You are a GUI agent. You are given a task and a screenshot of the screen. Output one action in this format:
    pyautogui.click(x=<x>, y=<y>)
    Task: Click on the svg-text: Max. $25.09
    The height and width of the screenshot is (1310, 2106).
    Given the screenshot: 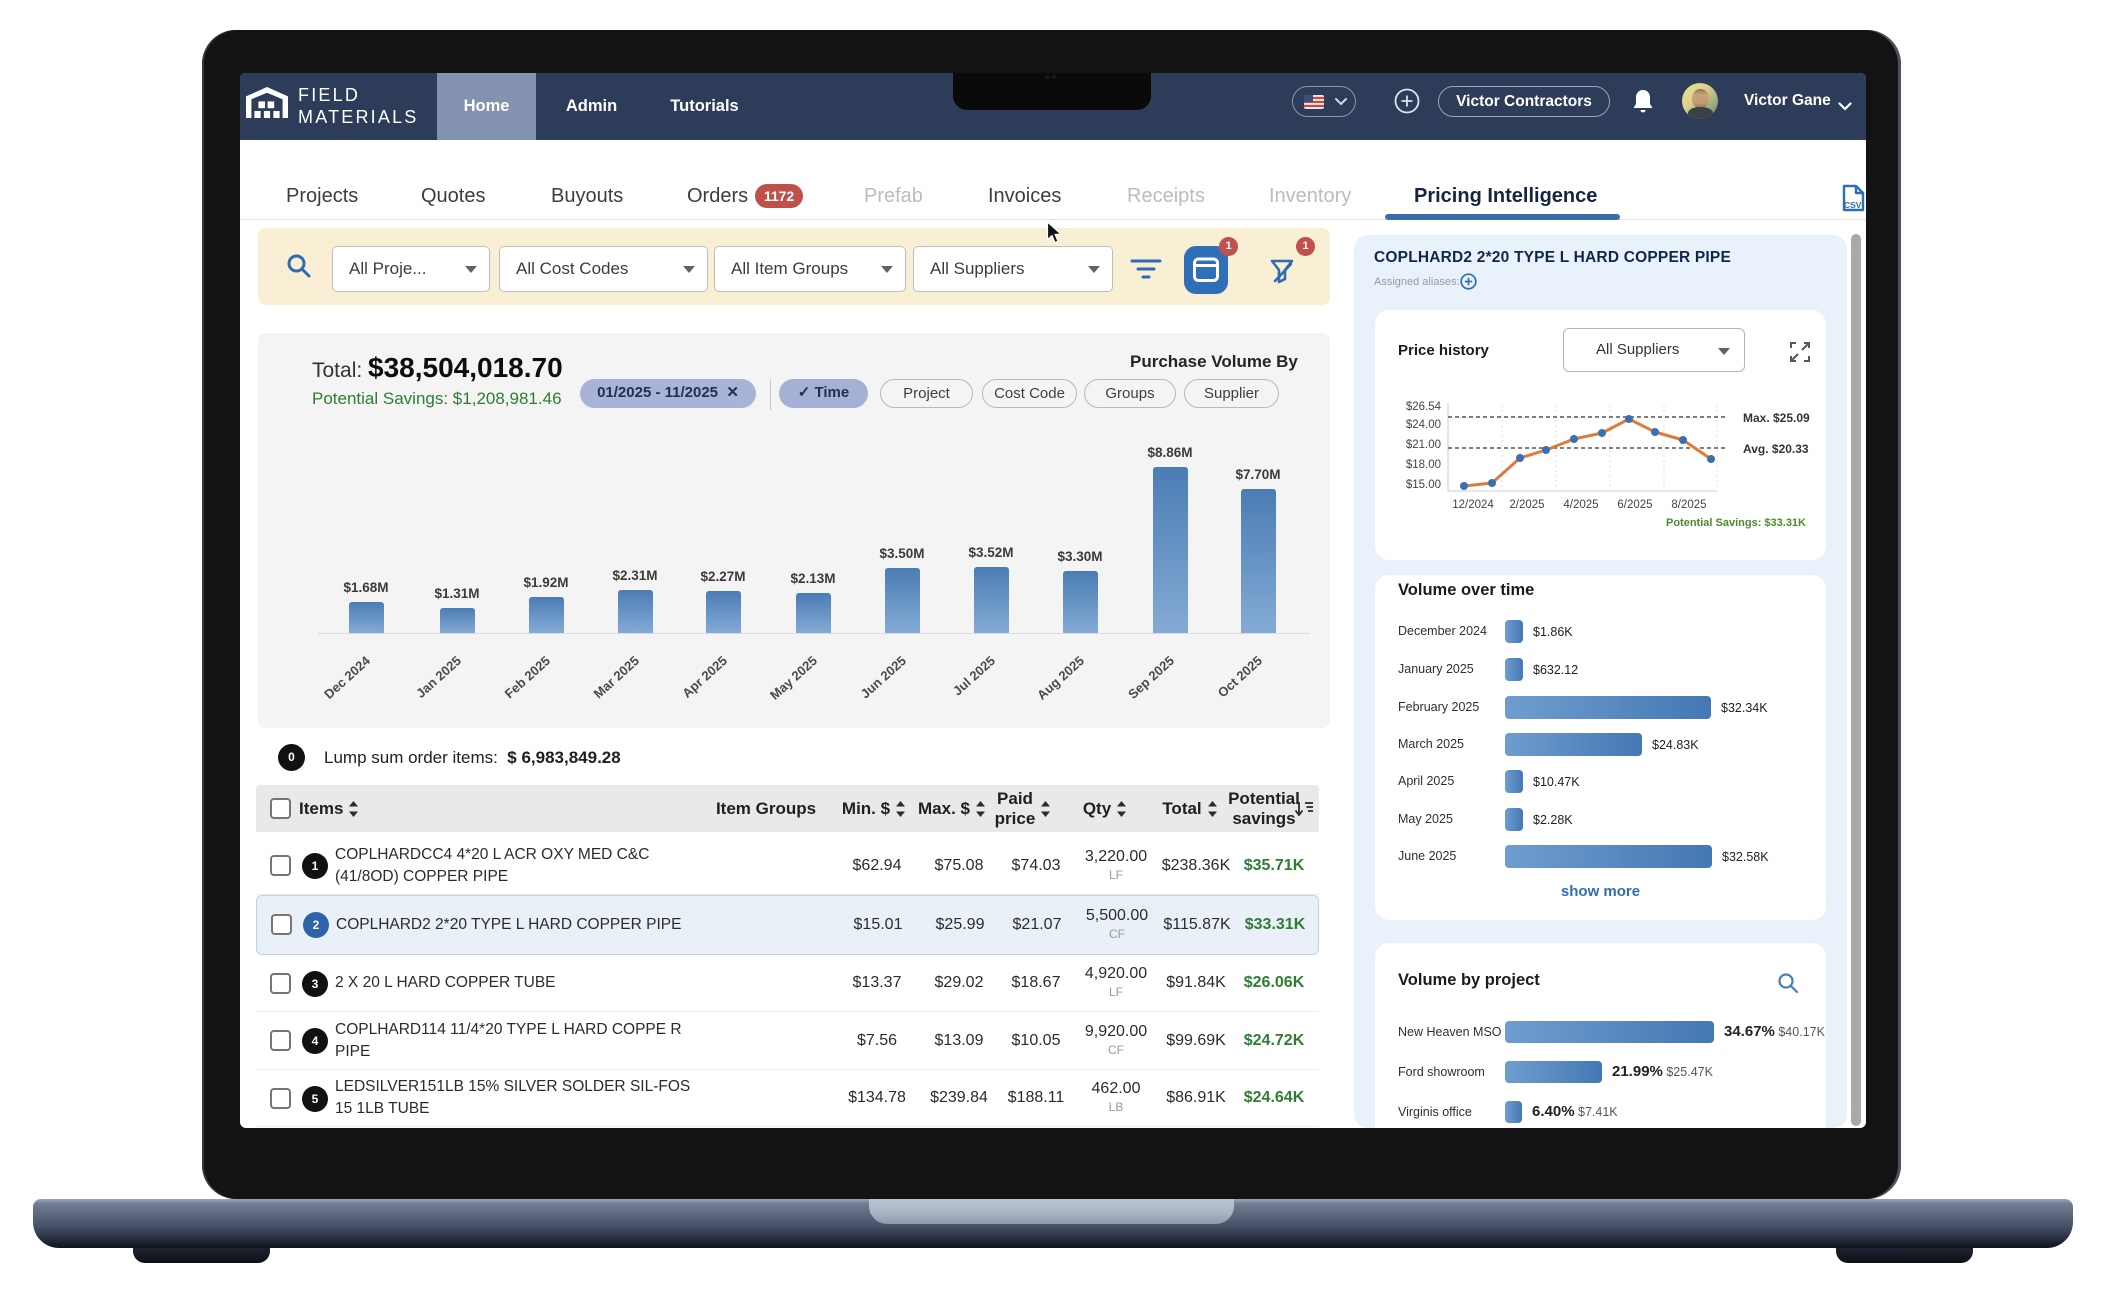 What is the action you would take?
    pyautogui.click(x=1776, y=418)
    